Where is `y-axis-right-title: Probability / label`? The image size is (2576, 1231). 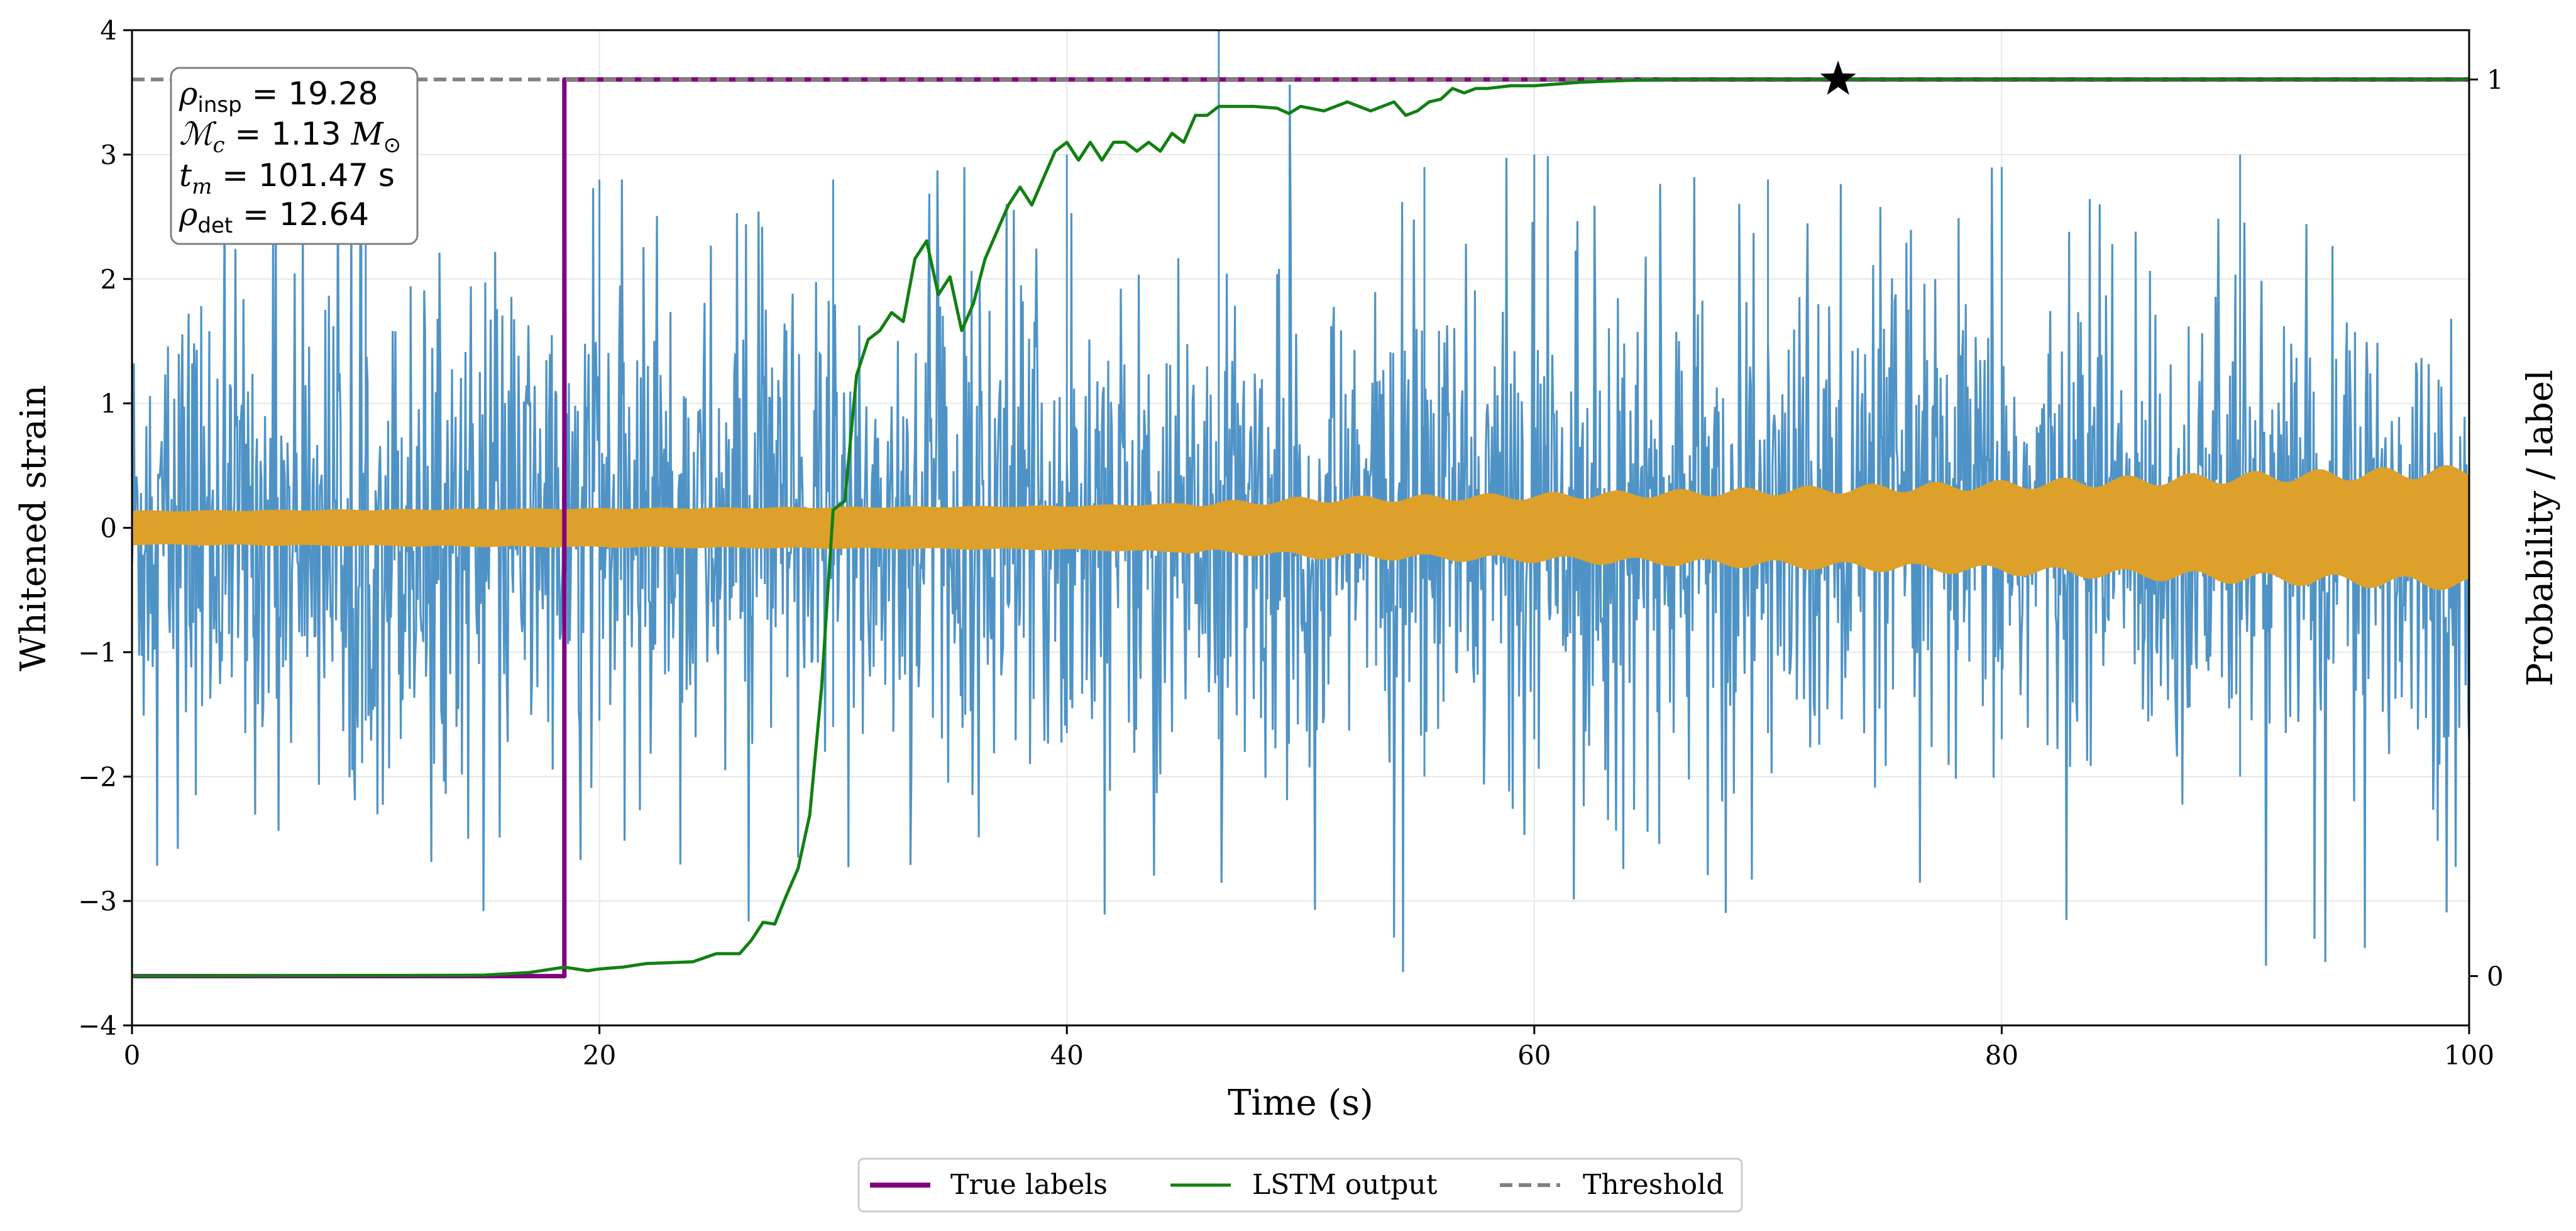
y-axis-right-title: Probability / label is located at coordinates (2540, 528).